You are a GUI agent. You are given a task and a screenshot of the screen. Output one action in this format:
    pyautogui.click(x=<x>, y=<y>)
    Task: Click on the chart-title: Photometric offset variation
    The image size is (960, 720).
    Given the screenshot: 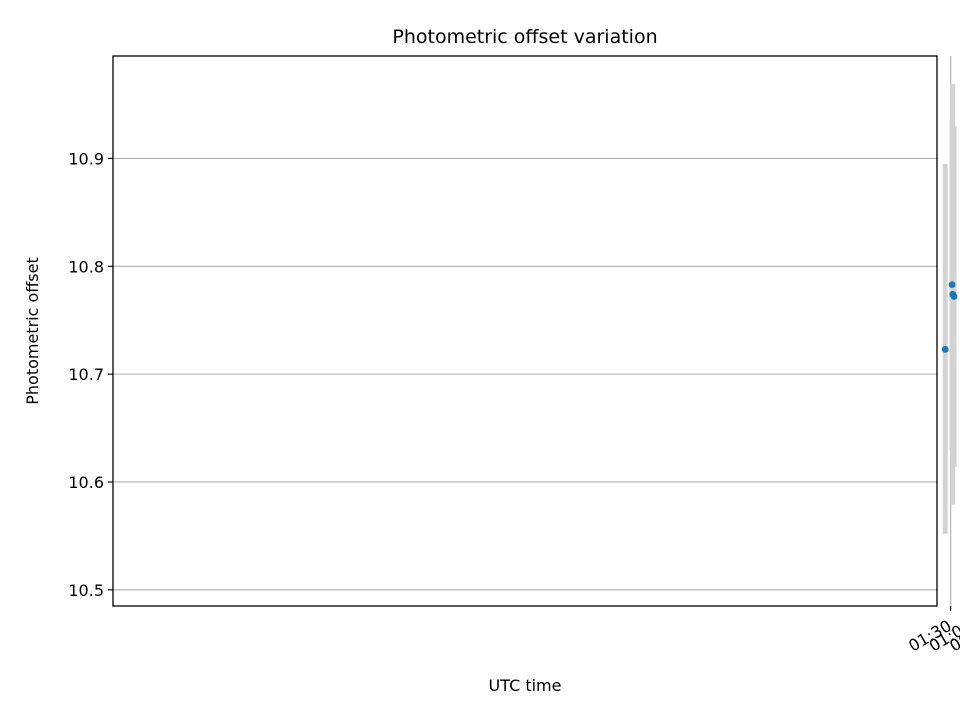 What is the action you would take?
    pyautogui.click(x=524, y=37)
    